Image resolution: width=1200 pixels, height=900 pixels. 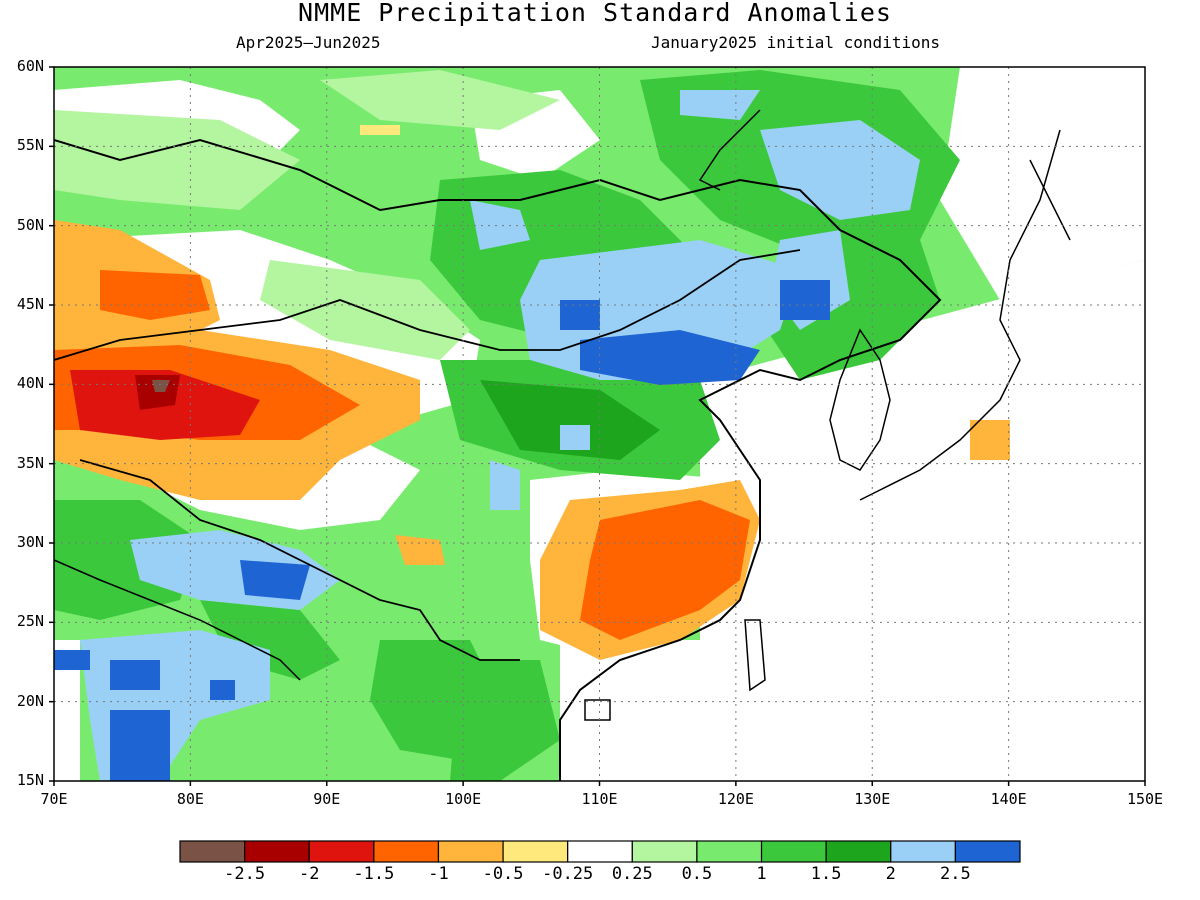 I want to click on lon-tick-label: 80E, so click(x=190, y=799).